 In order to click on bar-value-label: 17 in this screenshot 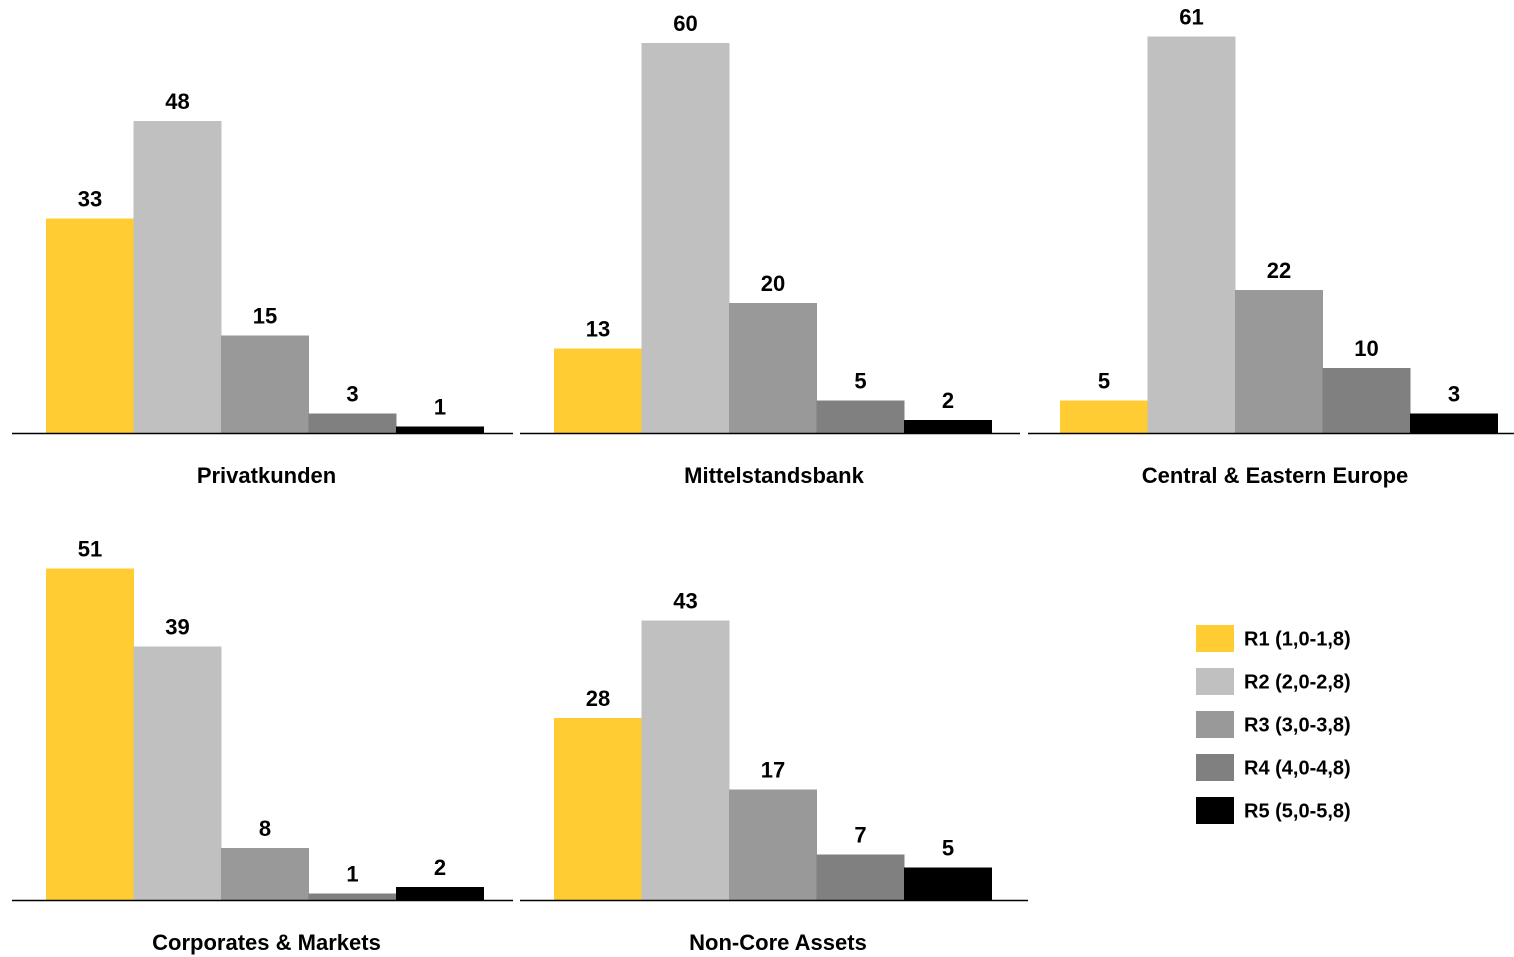, I will do `click(773, 770)`.